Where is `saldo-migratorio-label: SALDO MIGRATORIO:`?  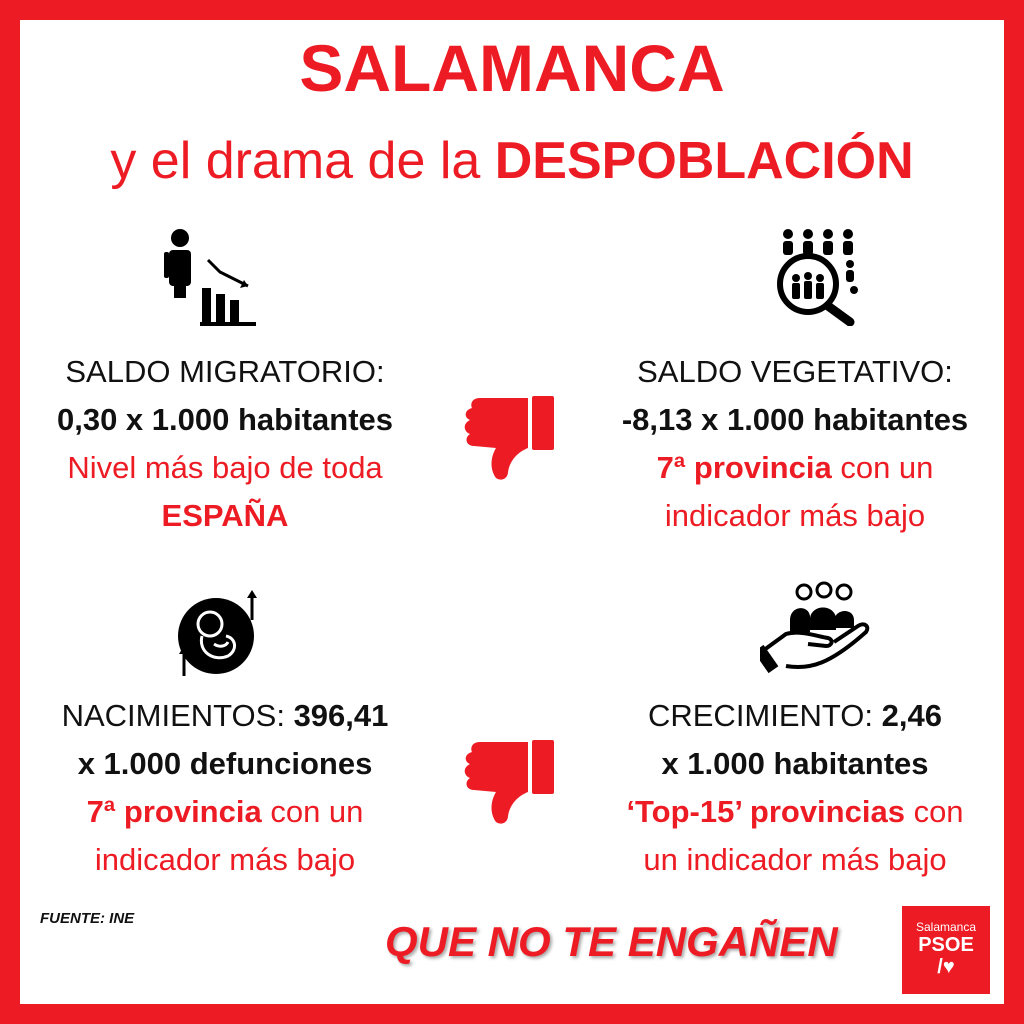 saldo-migratorio-label: SALDO MIGRATORIO: is located at coordinates (225, 371).